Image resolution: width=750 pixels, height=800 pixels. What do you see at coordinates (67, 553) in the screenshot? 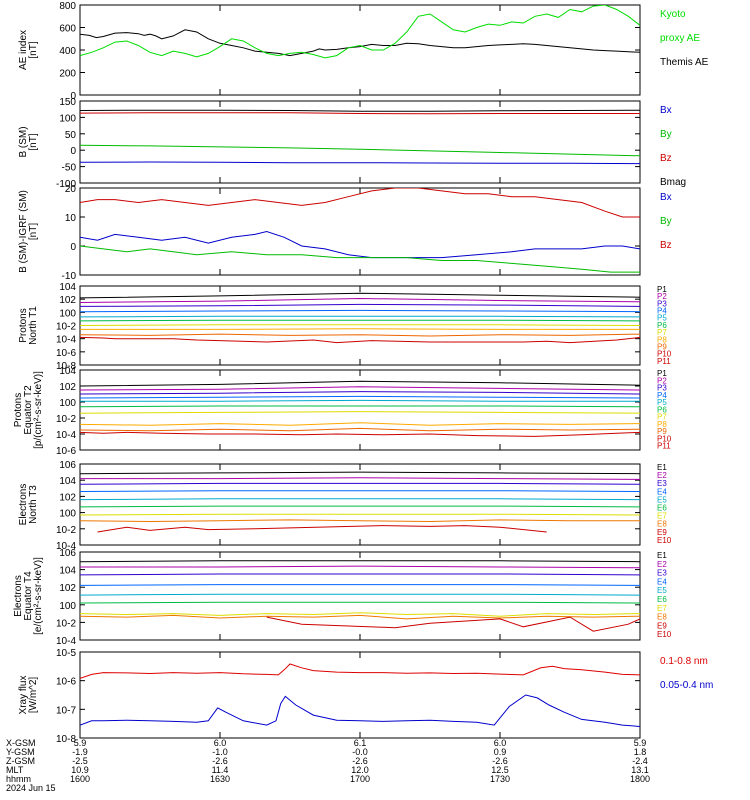
I see `y-tick-label: 106` at bounding box center [67, 553].